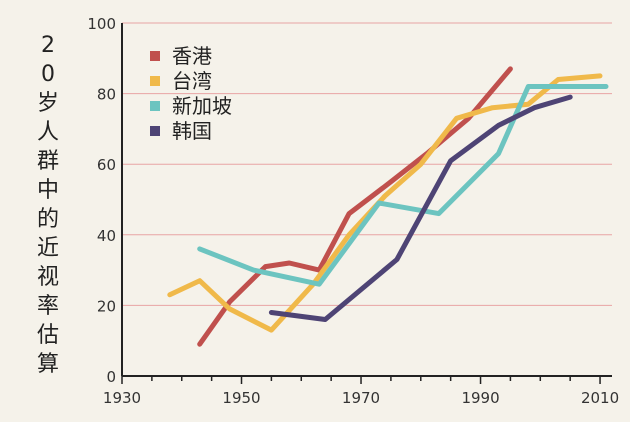  What do you see at coordinates (48, 205) in the screenshot?
I see `y-axis-label: 2 0 岁人群中的近视率估算` at bounding box center [48, 205].